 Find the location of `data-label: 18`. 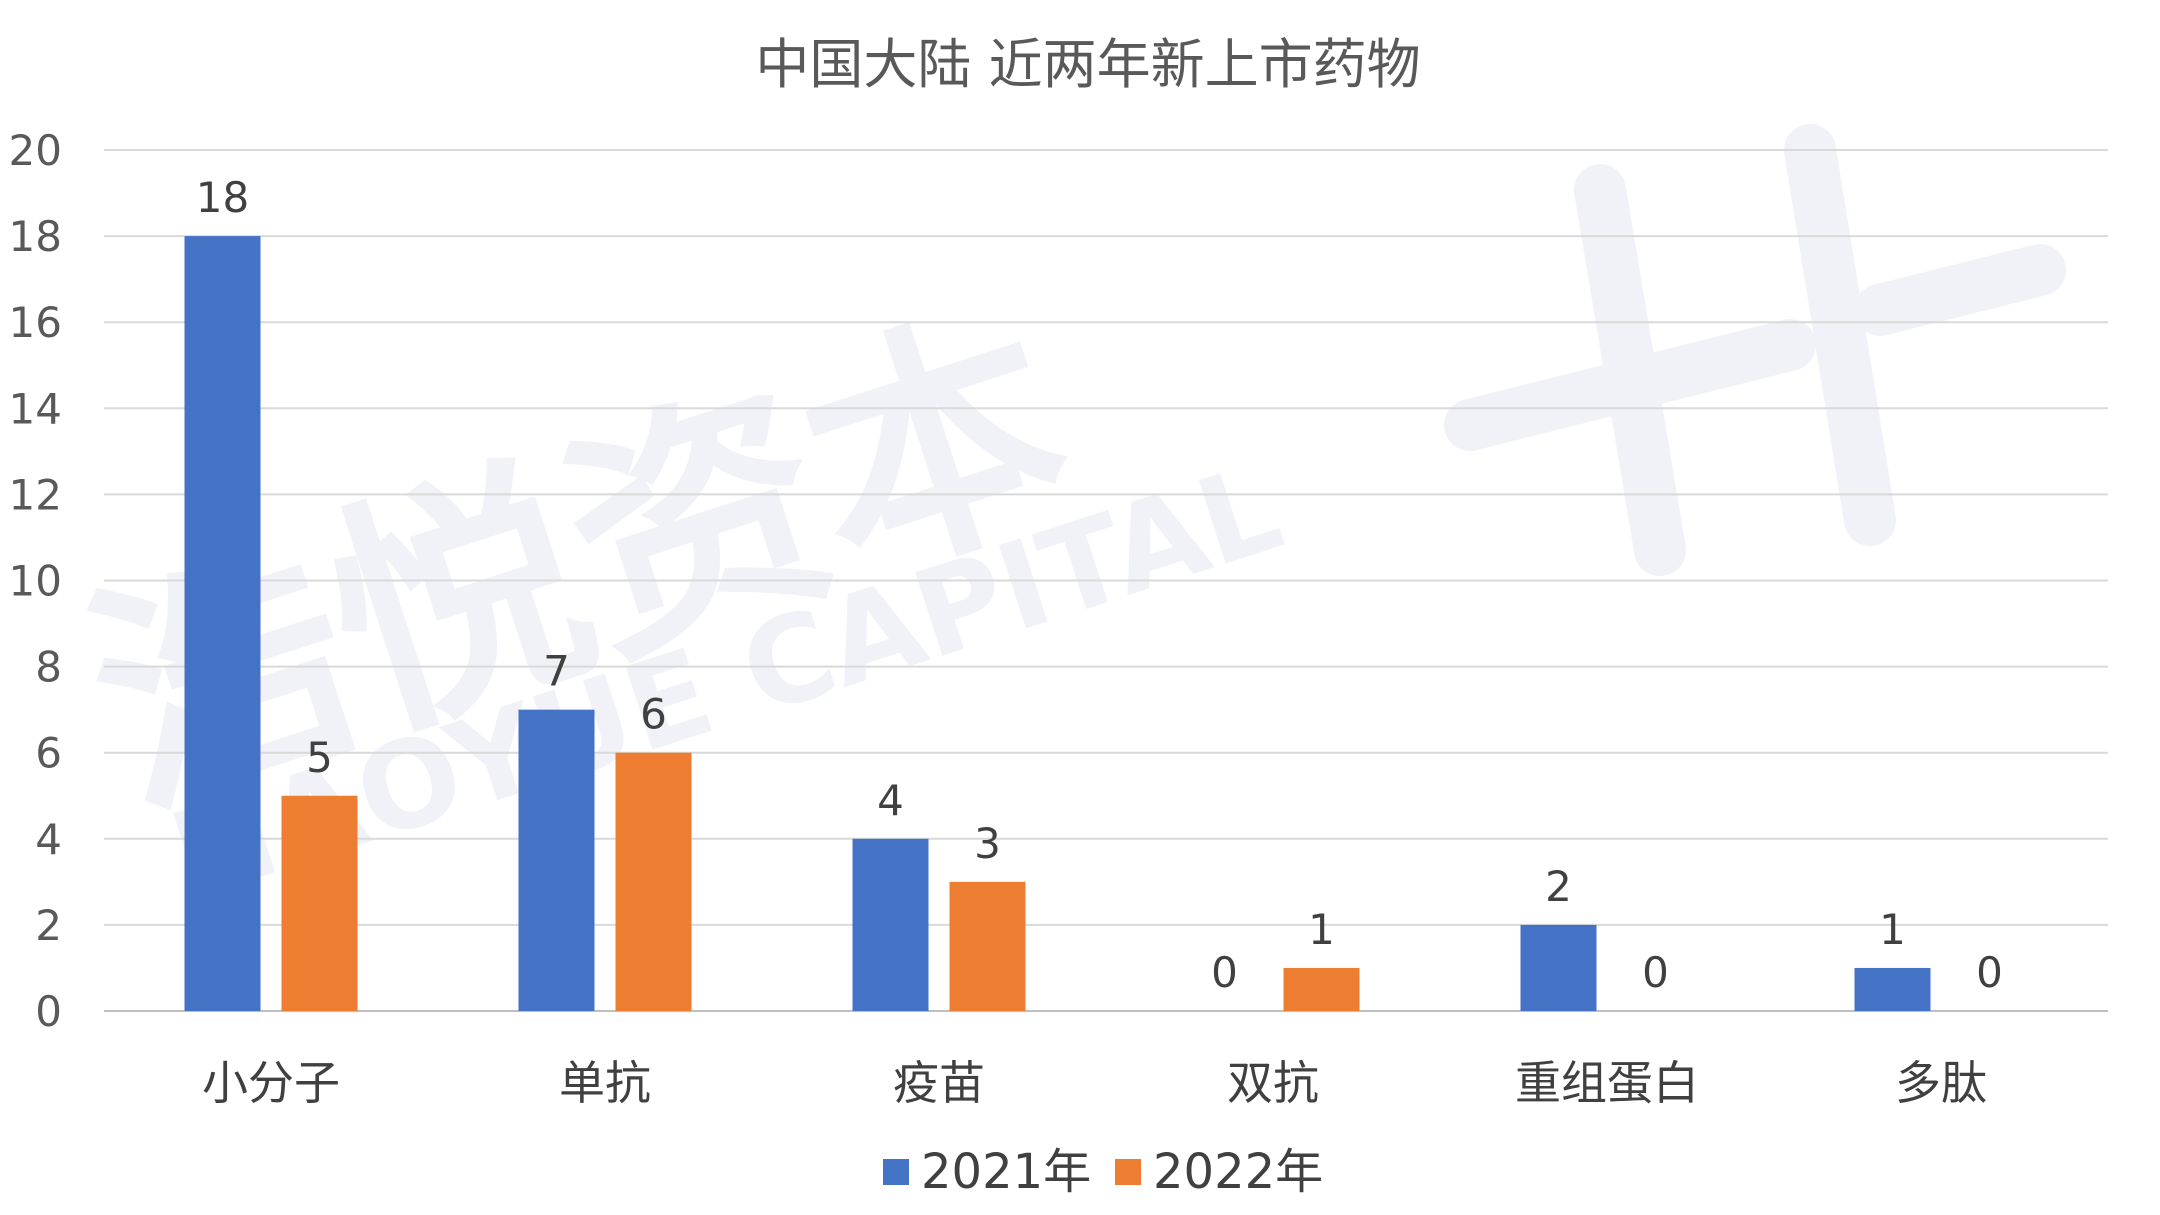

data-label: 18 is located at coordinates (222, 197).